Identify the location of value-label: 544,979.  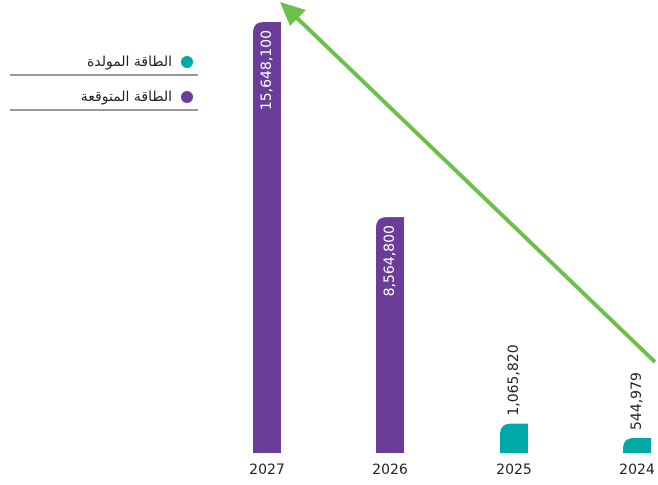
(637, 401).